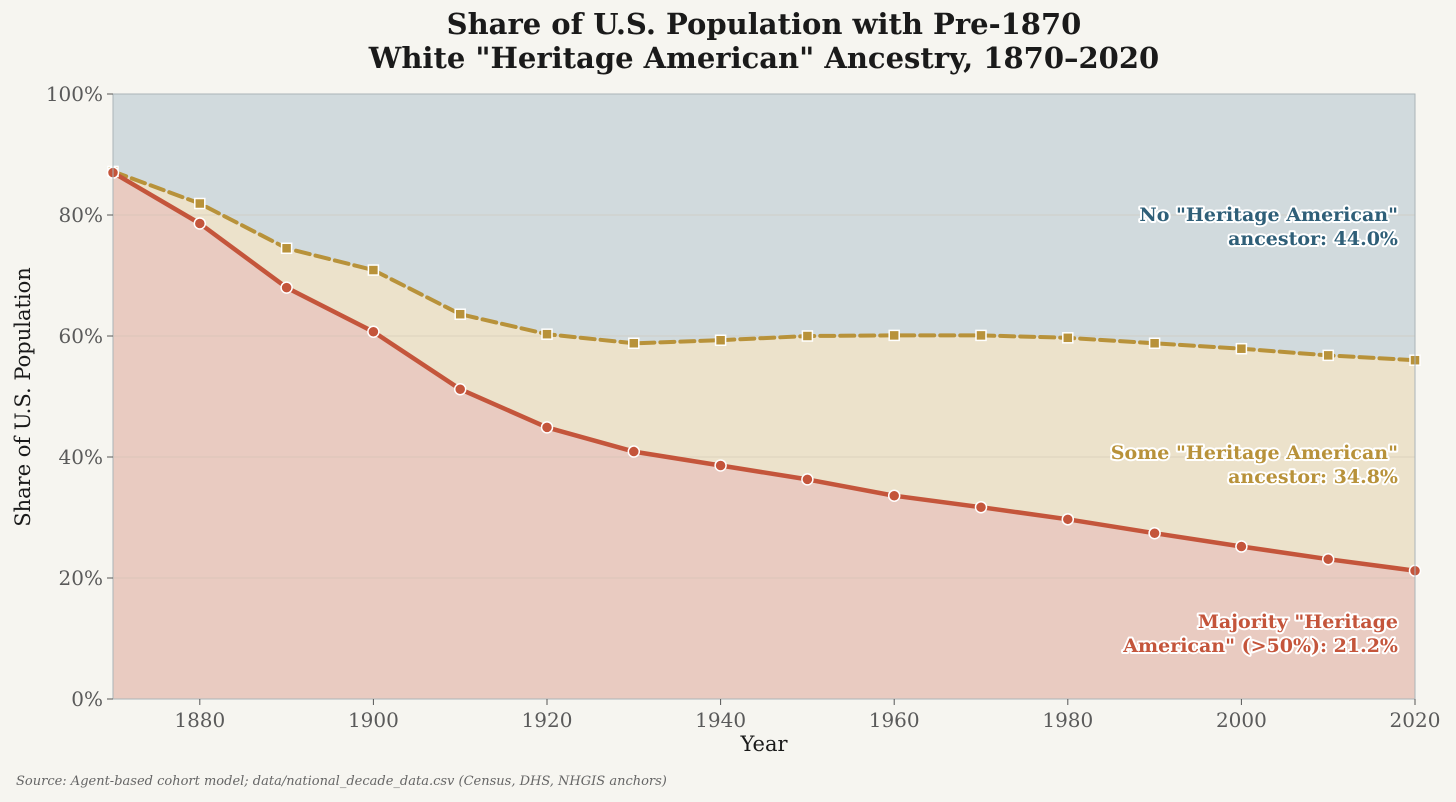 The height and width of the screenshot is (802, 1456). I want to click on y-tick-label: 0%, so click(87, 699).